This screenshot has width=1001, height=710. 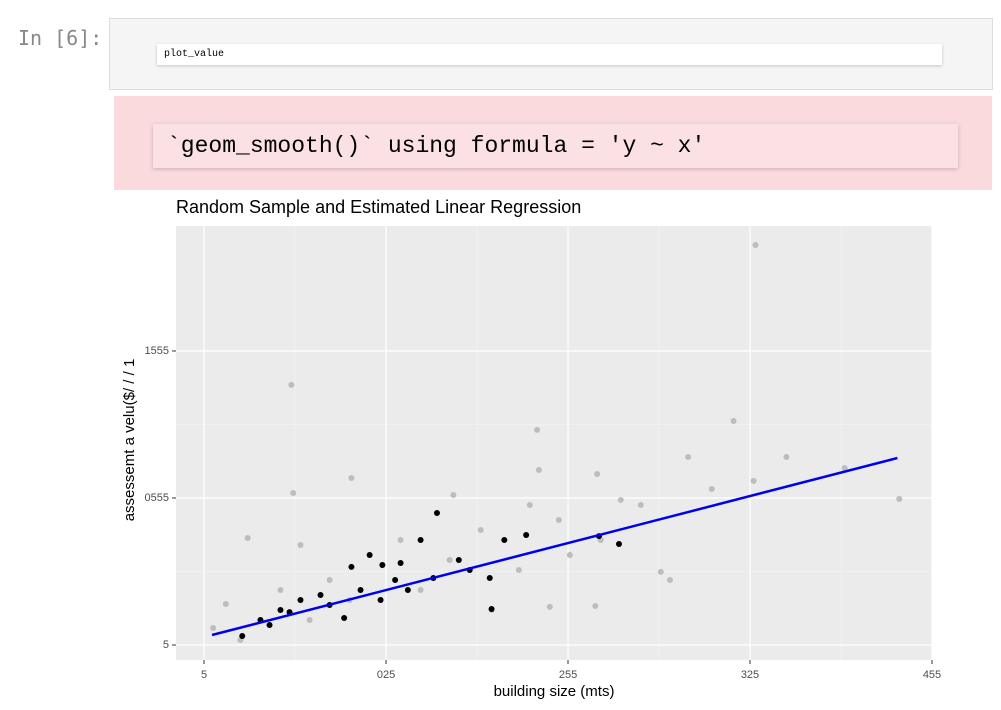 What do you see at coordinates (932, 675) in the screenshot?
I see `x-tick-label: 455` at bounding box center [932, 675].